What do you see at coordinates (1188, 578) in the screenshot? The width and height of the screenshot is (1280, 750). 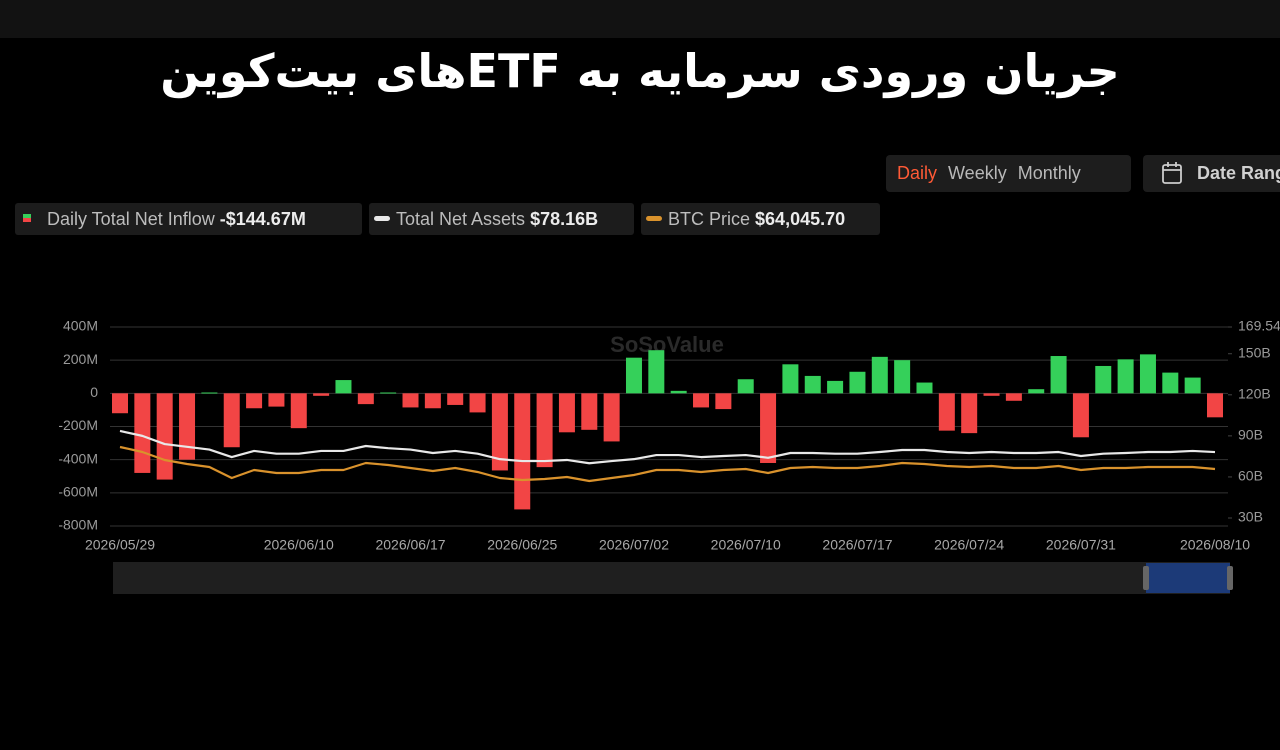 I see `navigator-selection` at bounding box center [1188, 578].